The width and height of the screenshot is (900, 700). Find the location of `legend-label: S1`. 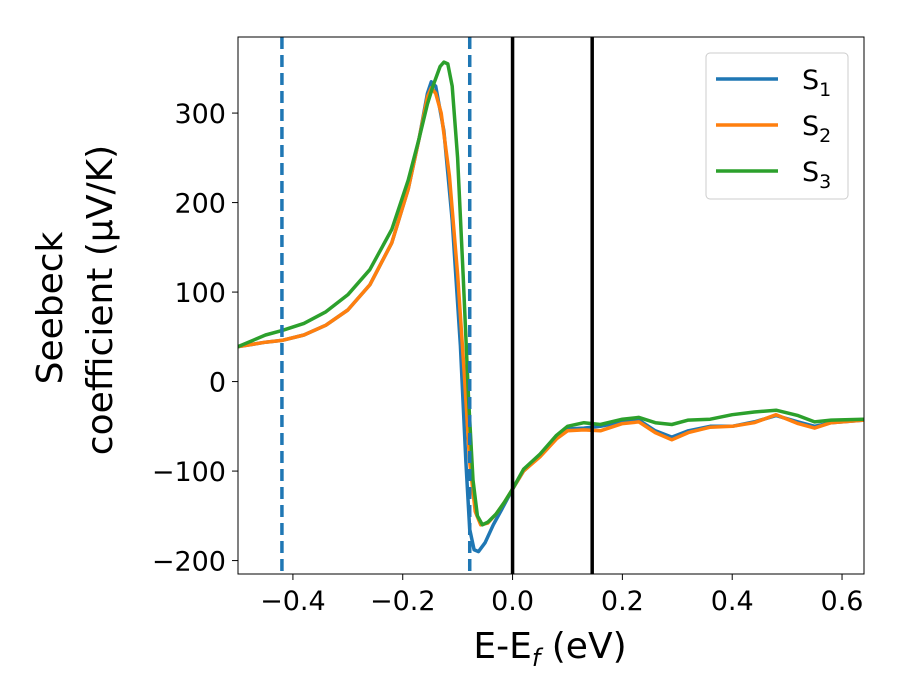

legend-label: S1 is located at coordinates (816, 83).